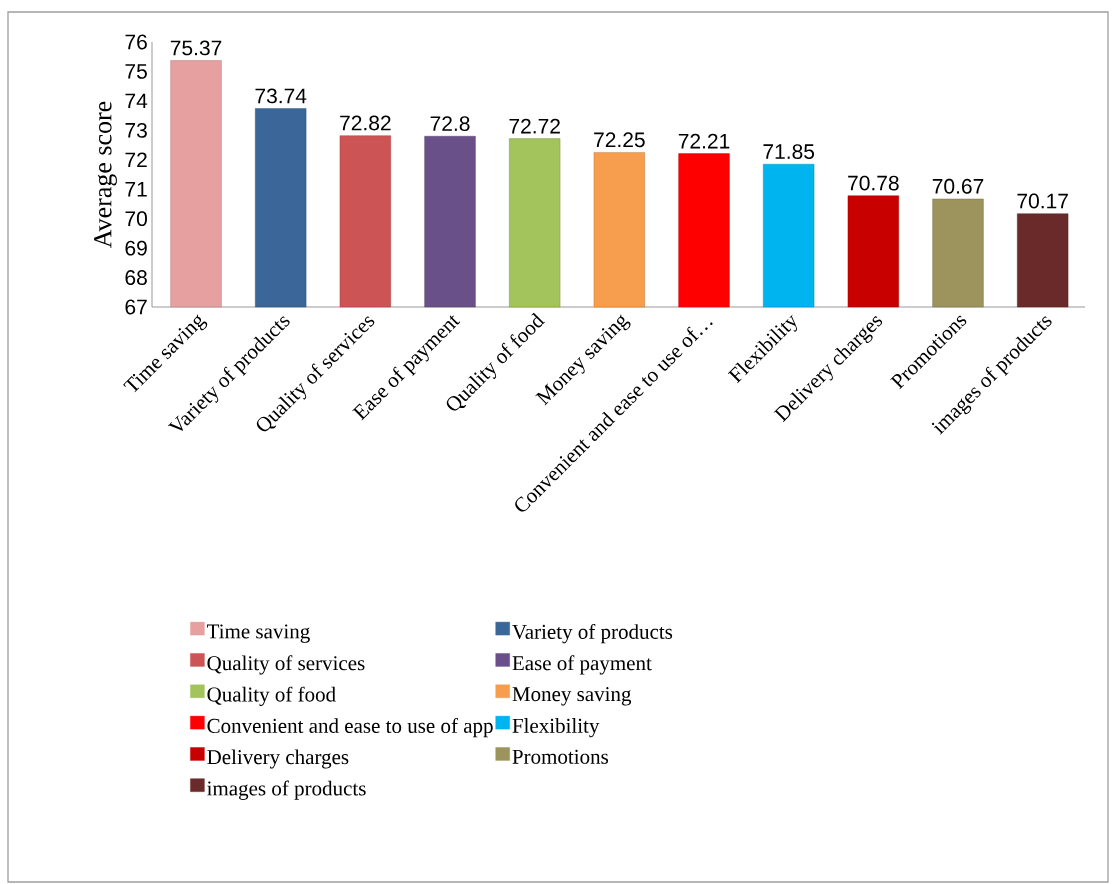 This screenshot has height=884, width=1118. I want to click on legend-label: Variety of products, so click(592, 633).